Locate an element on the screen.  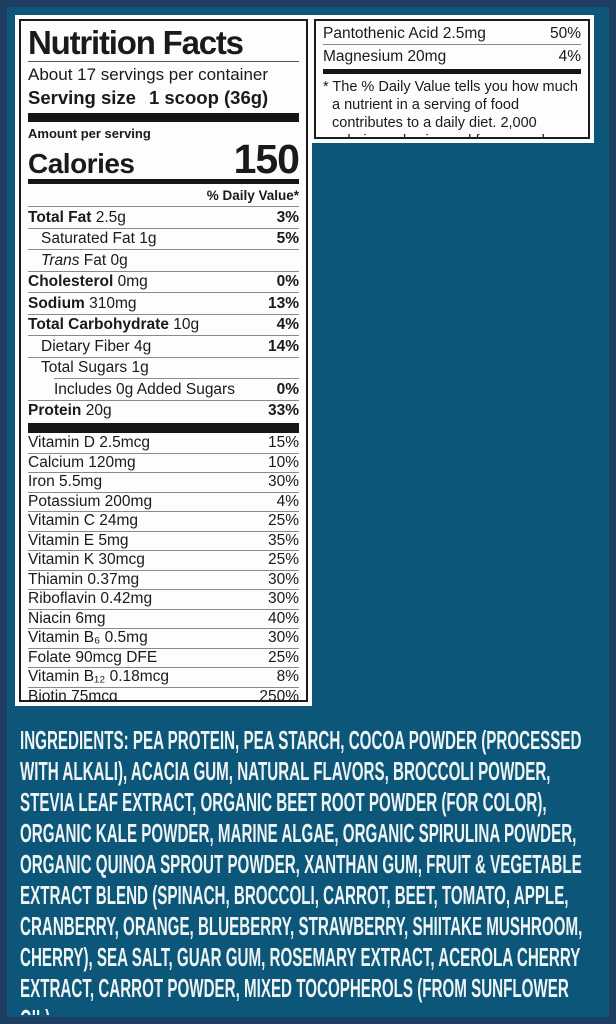
nutrient-name: Total Fat 2.5g is located at coordinates (77, 217).